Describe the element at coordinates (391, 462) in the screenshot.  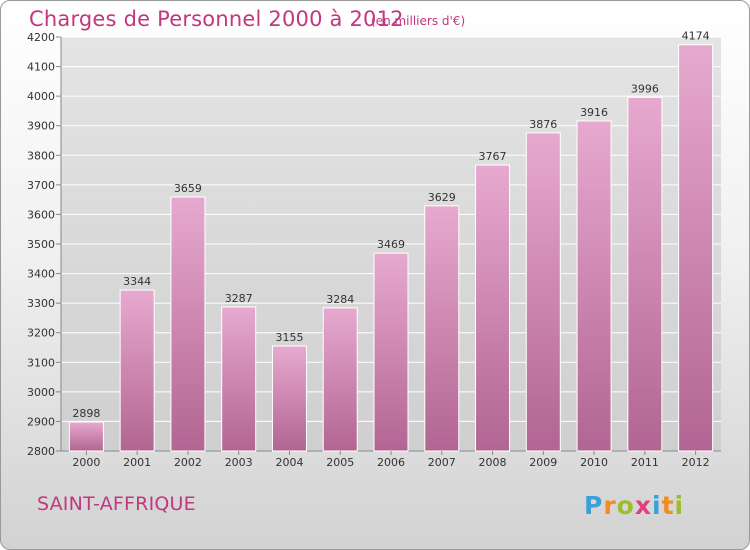
I see `x-tick-label: 2006` at that location.